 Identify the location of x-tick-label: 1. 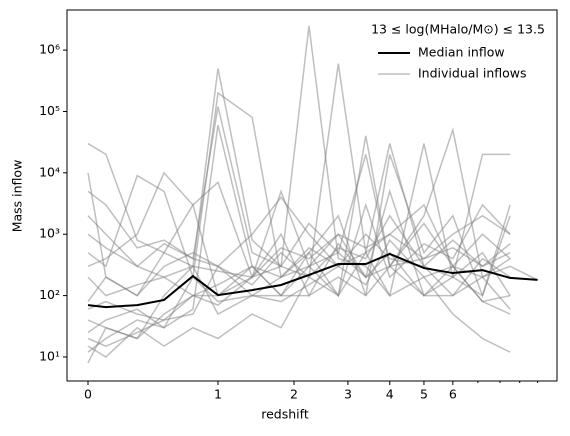
(218, 394).